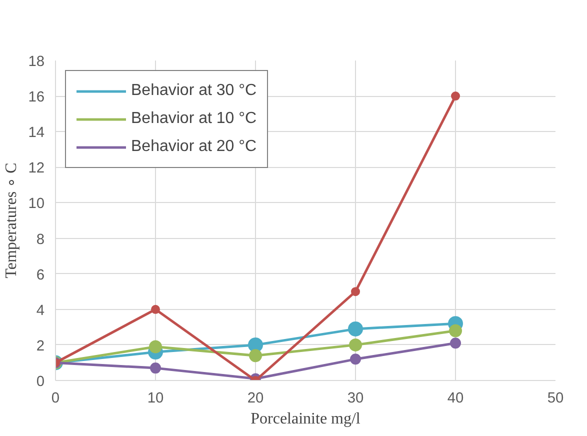  What do you see at coordinates (194, 91) in the screenshot?
I see `legend-label: Behavior at 30 °C` at bounding box center [194, 91].